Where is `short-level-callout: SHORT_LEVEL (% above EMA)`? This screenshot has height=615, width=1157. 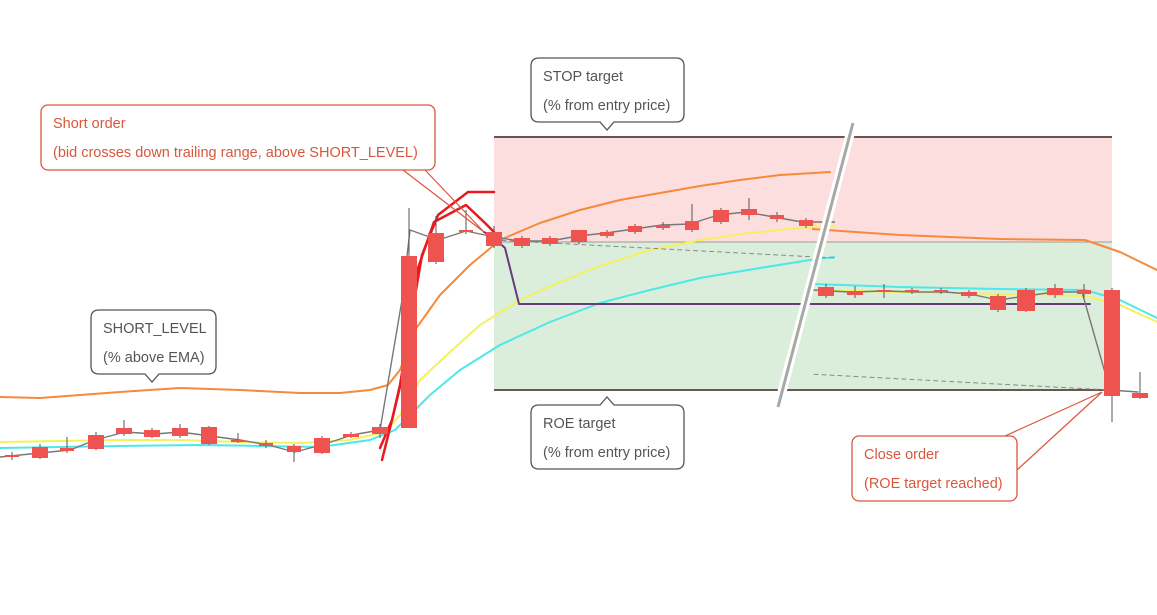
short-level-callout: SHORT_LEVEL (% above EMA) is located at coordinates (153, 346).